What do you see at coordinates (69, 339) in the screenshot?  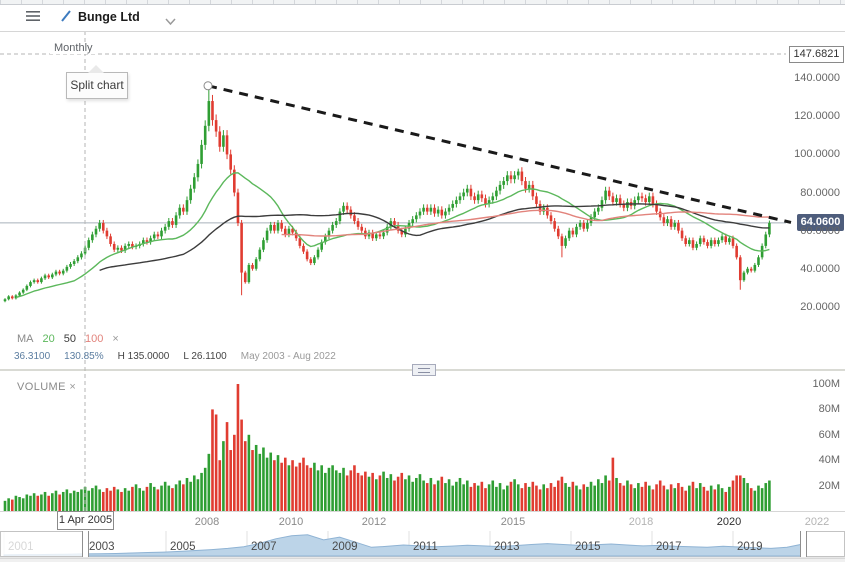 I see `ma-period-50: 50` at bounding box center [69, 339].